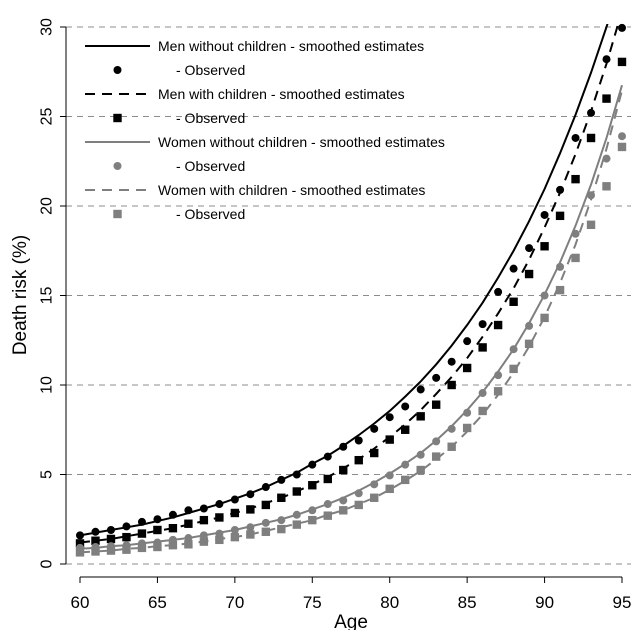 The height and width of the screenshot is (635, 633). I want to click on y-tick-label: 10, so click(47, 385).